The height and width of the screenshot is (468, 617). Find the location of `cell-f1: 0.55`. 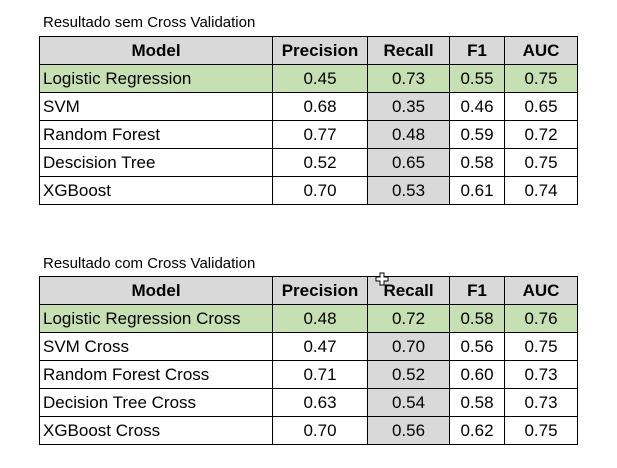

cell-f1: 0.55 is located at coordinates (477, 78).